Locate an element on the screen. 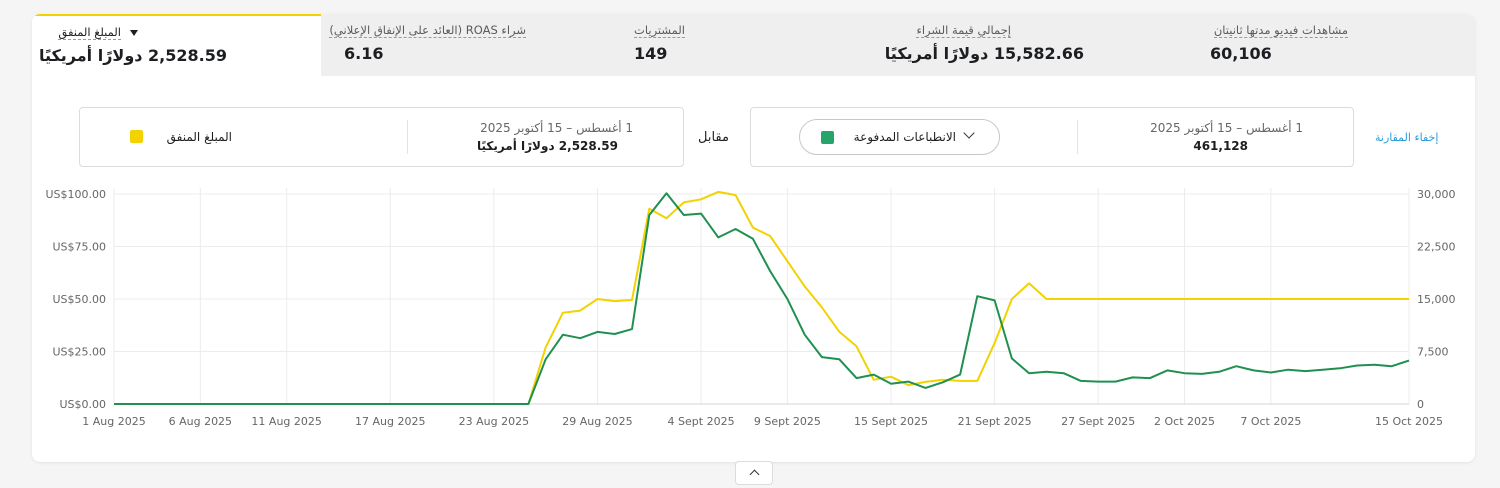 The width and height of the screenshot is (1500, 488). x-tick-label: 9 Sept 2025 is located at coordinates (787, 421).